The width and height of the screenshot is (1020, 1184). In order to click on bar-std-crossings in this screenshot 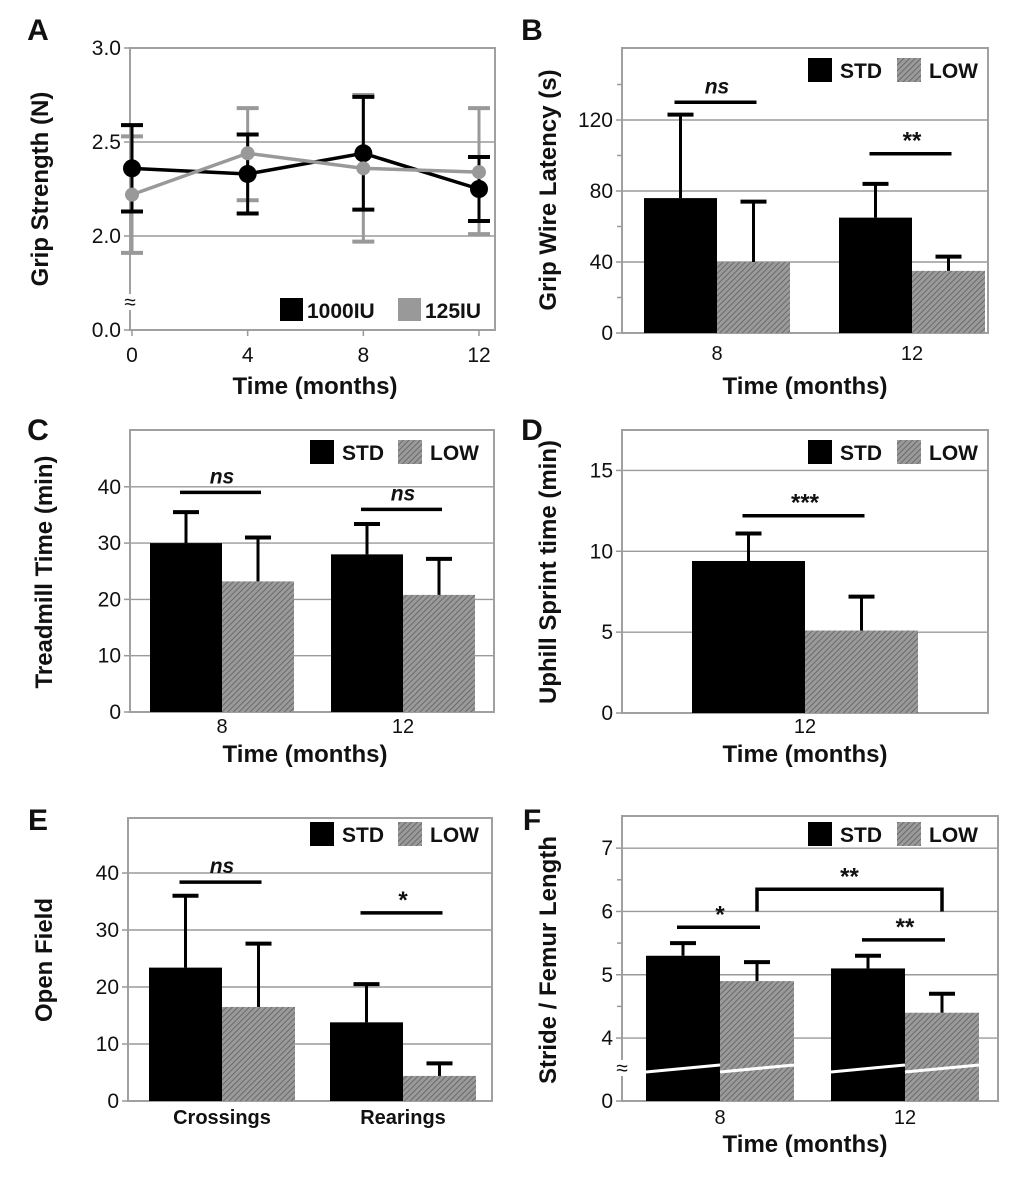, I will do `click(185, 1034)`.